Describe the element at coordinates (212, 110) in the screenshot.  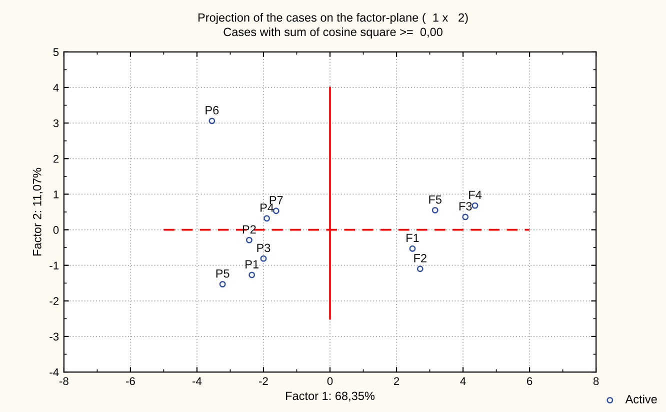
I see `data-label: P6` at that location.